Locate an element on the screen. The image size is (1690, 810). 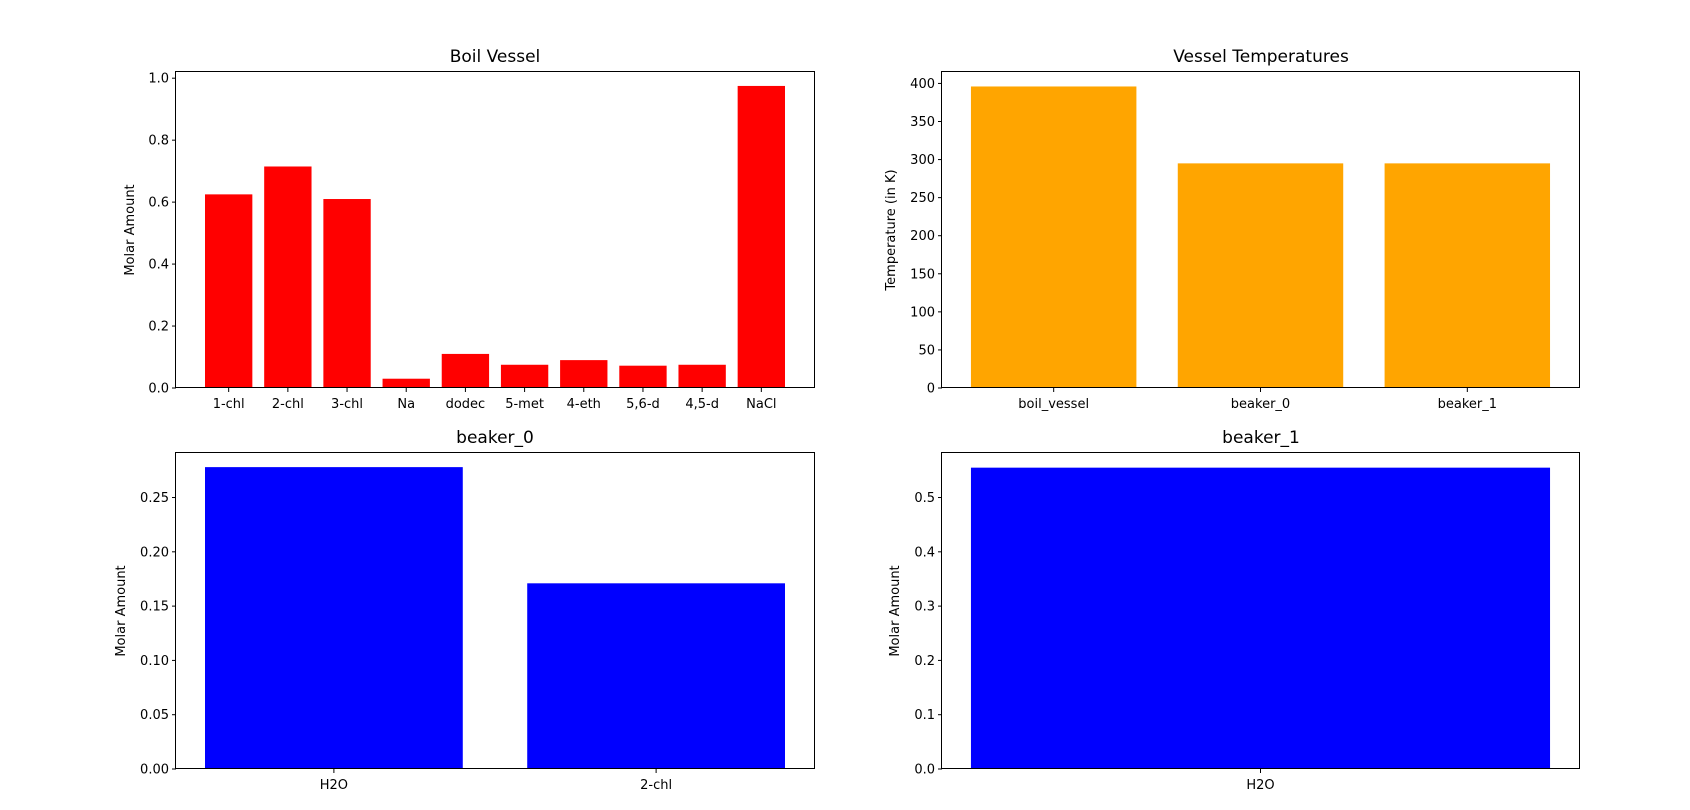
x-tick-label: dodec is located at coordinates (466, 404).